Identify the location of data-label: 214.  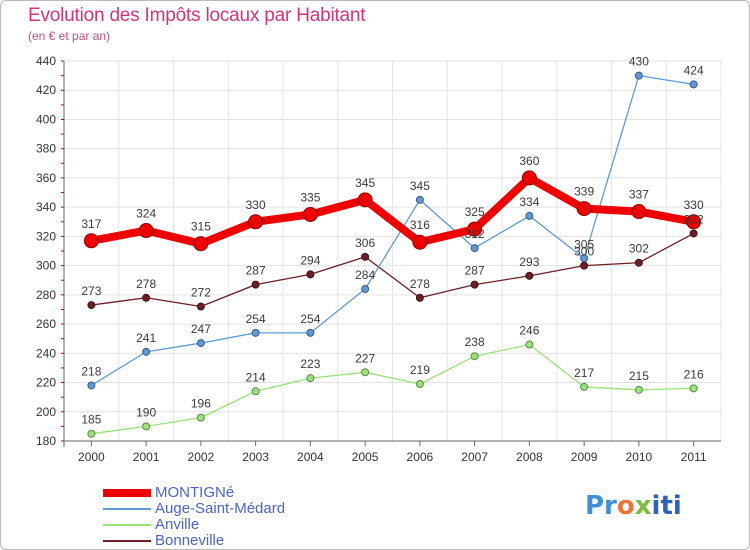
(256, 377).